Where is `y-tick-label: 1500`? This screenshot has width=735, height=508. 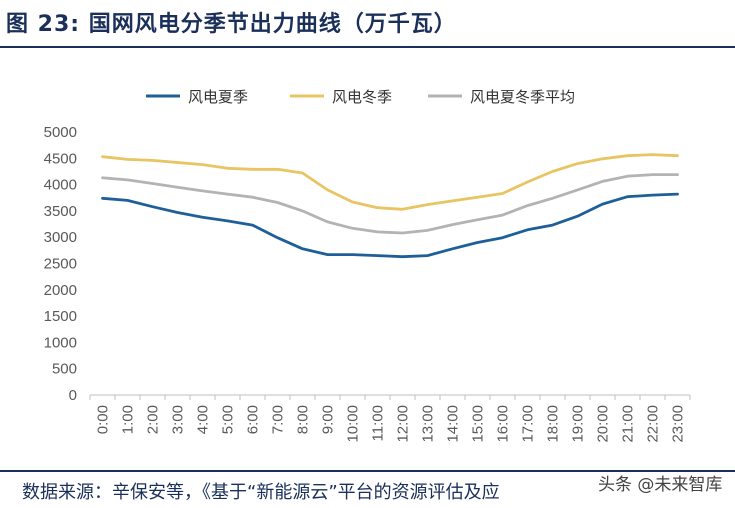
y-tick-label: 1500 is located at coordinates (60, 316).